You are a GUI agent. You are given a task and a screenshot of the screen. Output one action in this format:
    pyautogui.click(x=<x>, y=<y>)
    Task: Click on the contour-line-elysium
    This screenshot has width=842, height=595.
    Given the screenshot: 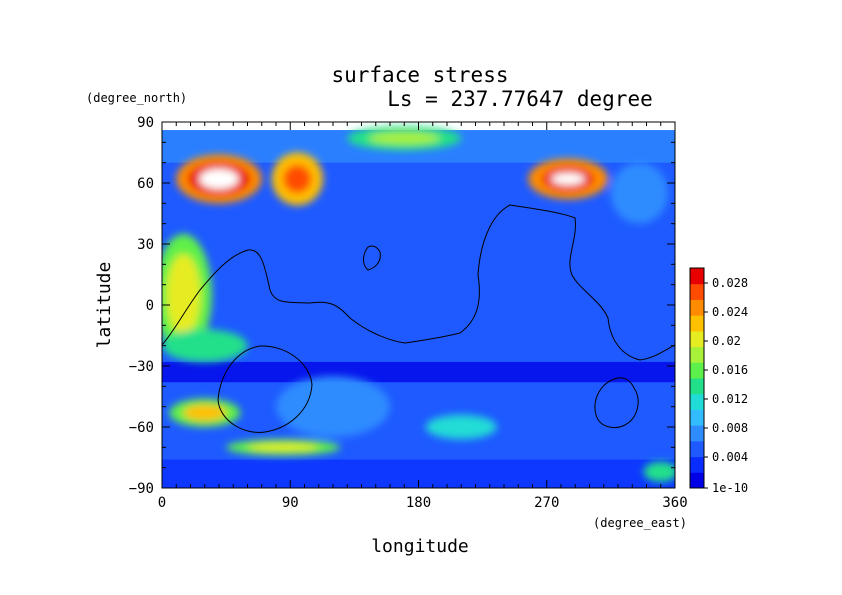 What is the action you would take?
    pyautogui.click(x=372, y=258)
    